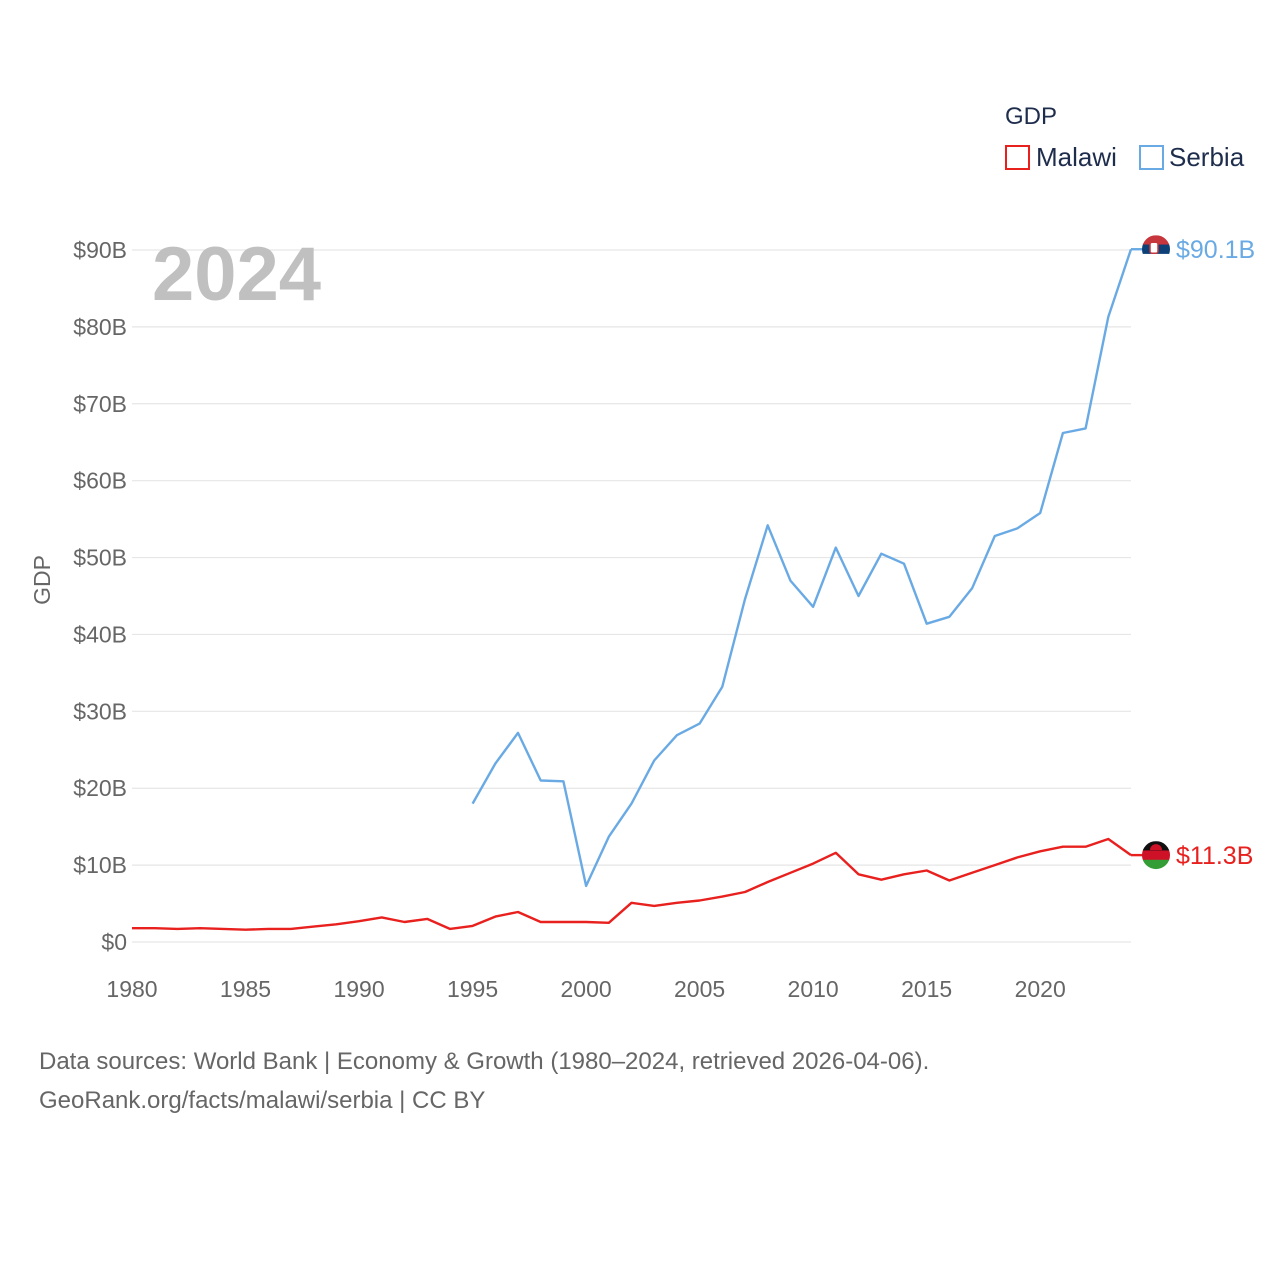 This screenshot has width=1280, height=1280. Describe the element at coordinates (926, 989) in the screenshot. I see `x-tick-label: 2015` at that location.